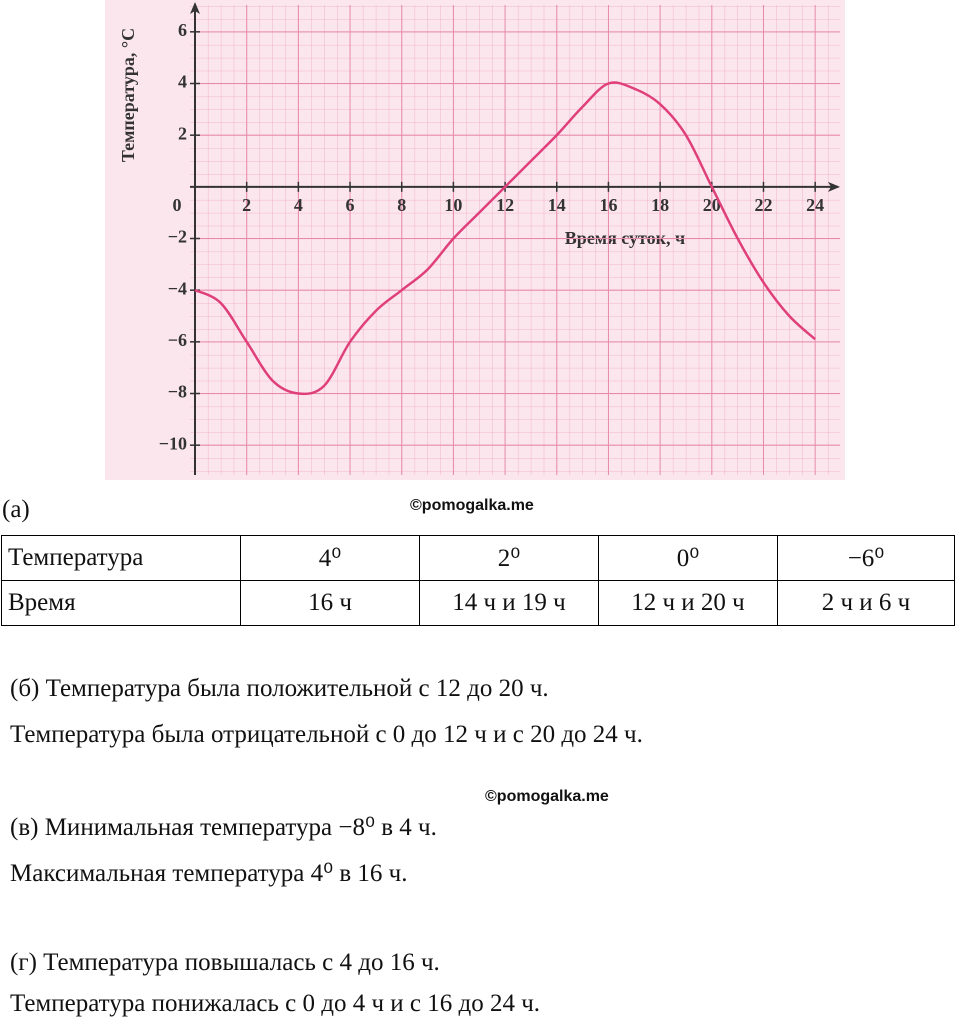 Image resolution: width=960 pixels, height=1024 pixels. Describe the element at coordinates (866, 603) in the screenshot. I see `table-cell: 2 ч и 6 ч` at that location.